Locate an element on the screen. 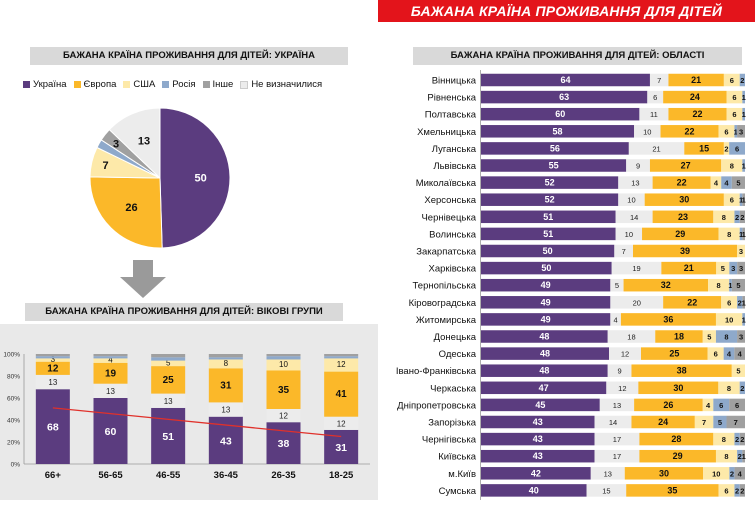 This screenshot has width=755, height=505. region-label: Івано-Франківська is located at coordinates (436, 371).